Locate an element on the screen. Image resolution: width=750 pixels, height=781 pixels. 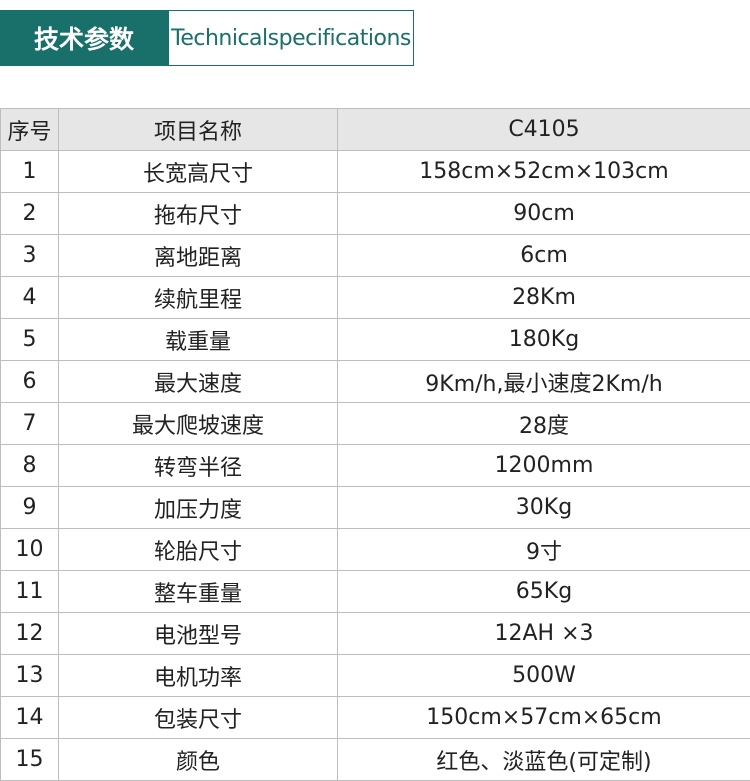
table-cell: 15 is located at coordinates (29, 759).